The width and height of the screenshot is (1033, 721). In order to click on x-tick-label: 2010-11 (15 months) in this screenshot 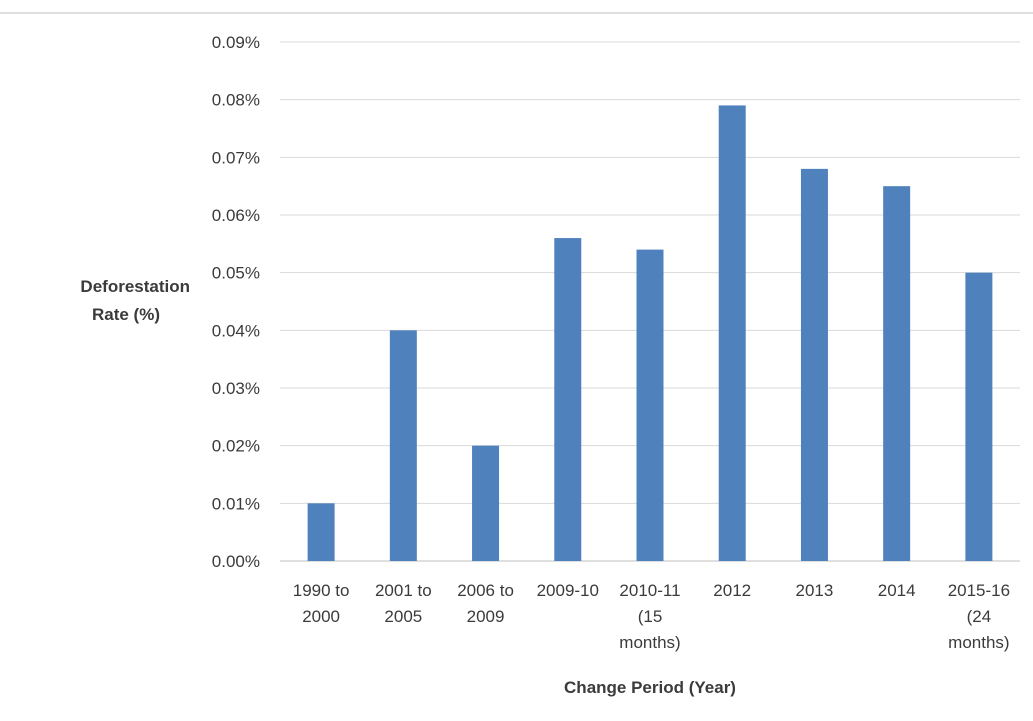, I will do `click(649, 616)`.